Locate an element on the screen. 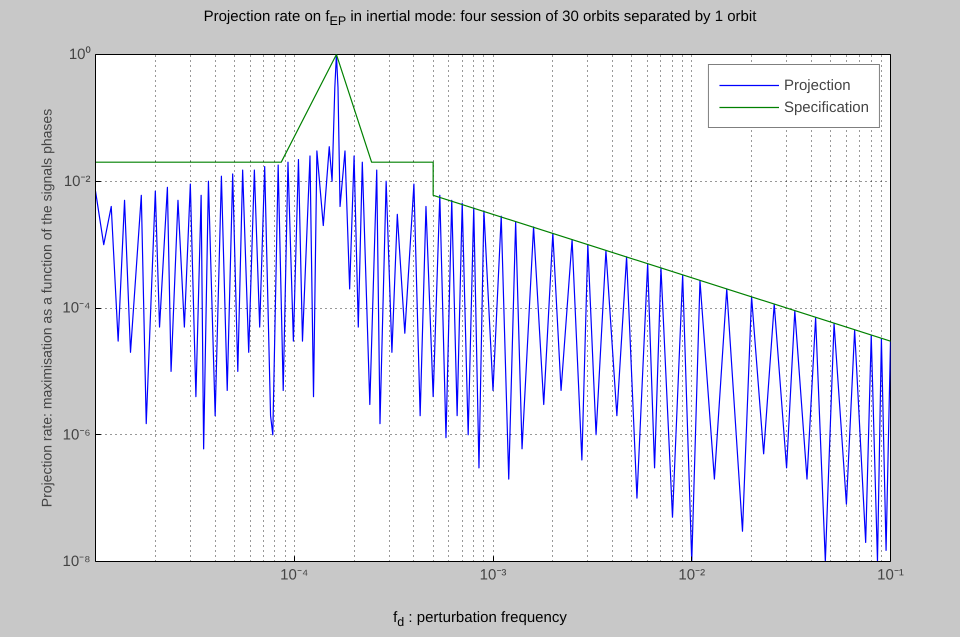  y-tick-label: 10⁰ is located at coordinates (79, 54).